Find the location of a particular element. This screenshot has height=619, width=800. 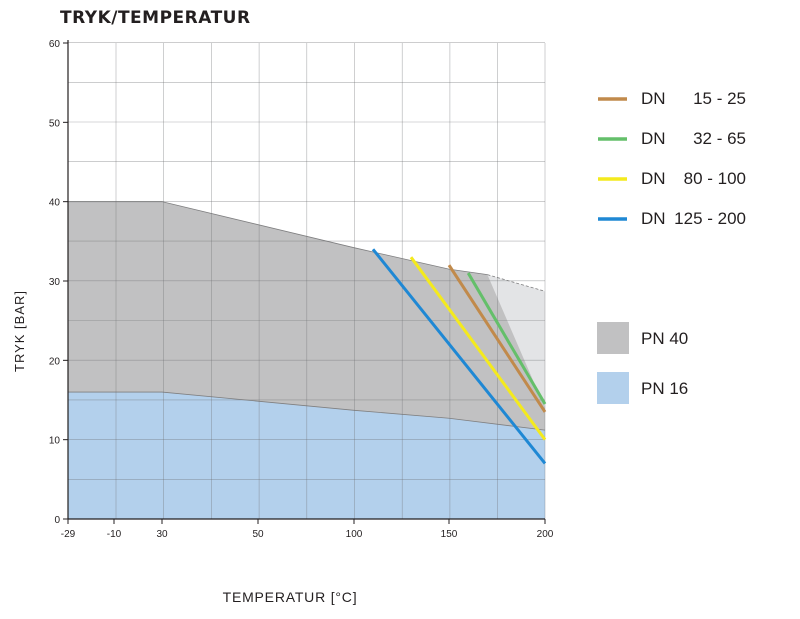

x-axis-label: TEMPERATUR [°C] is located at coordinates (290, 597).